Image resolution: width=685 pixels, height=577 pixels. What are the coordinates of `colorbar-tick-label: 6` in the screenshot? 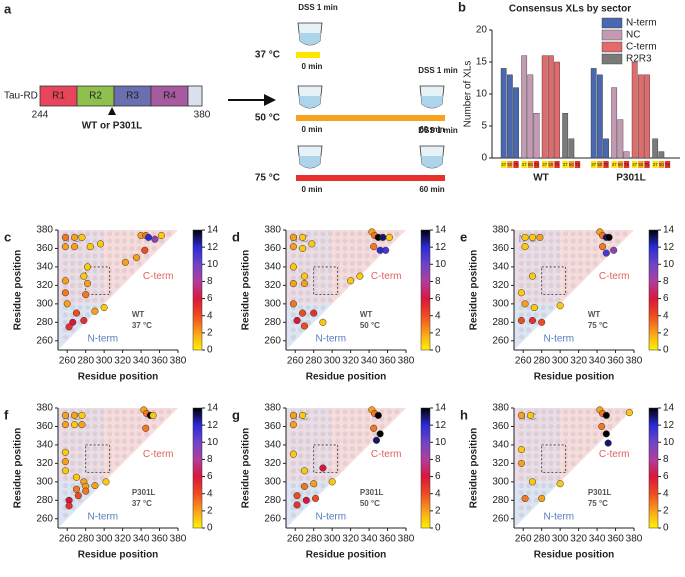 It's located at (210, 298).